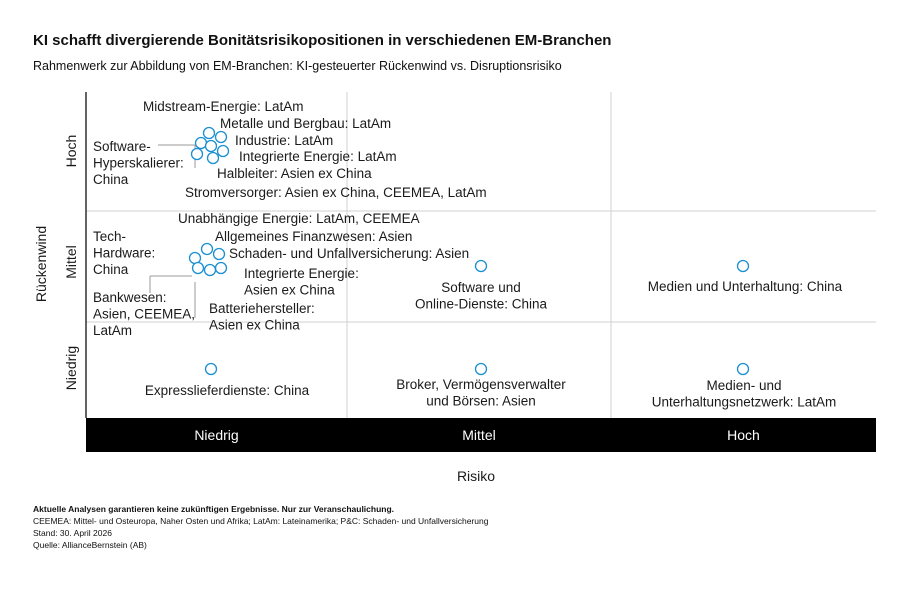 This screenshot has height=597, width=910. I want to click on data-label: Expresslieferdienste: China, so click(227, 390).